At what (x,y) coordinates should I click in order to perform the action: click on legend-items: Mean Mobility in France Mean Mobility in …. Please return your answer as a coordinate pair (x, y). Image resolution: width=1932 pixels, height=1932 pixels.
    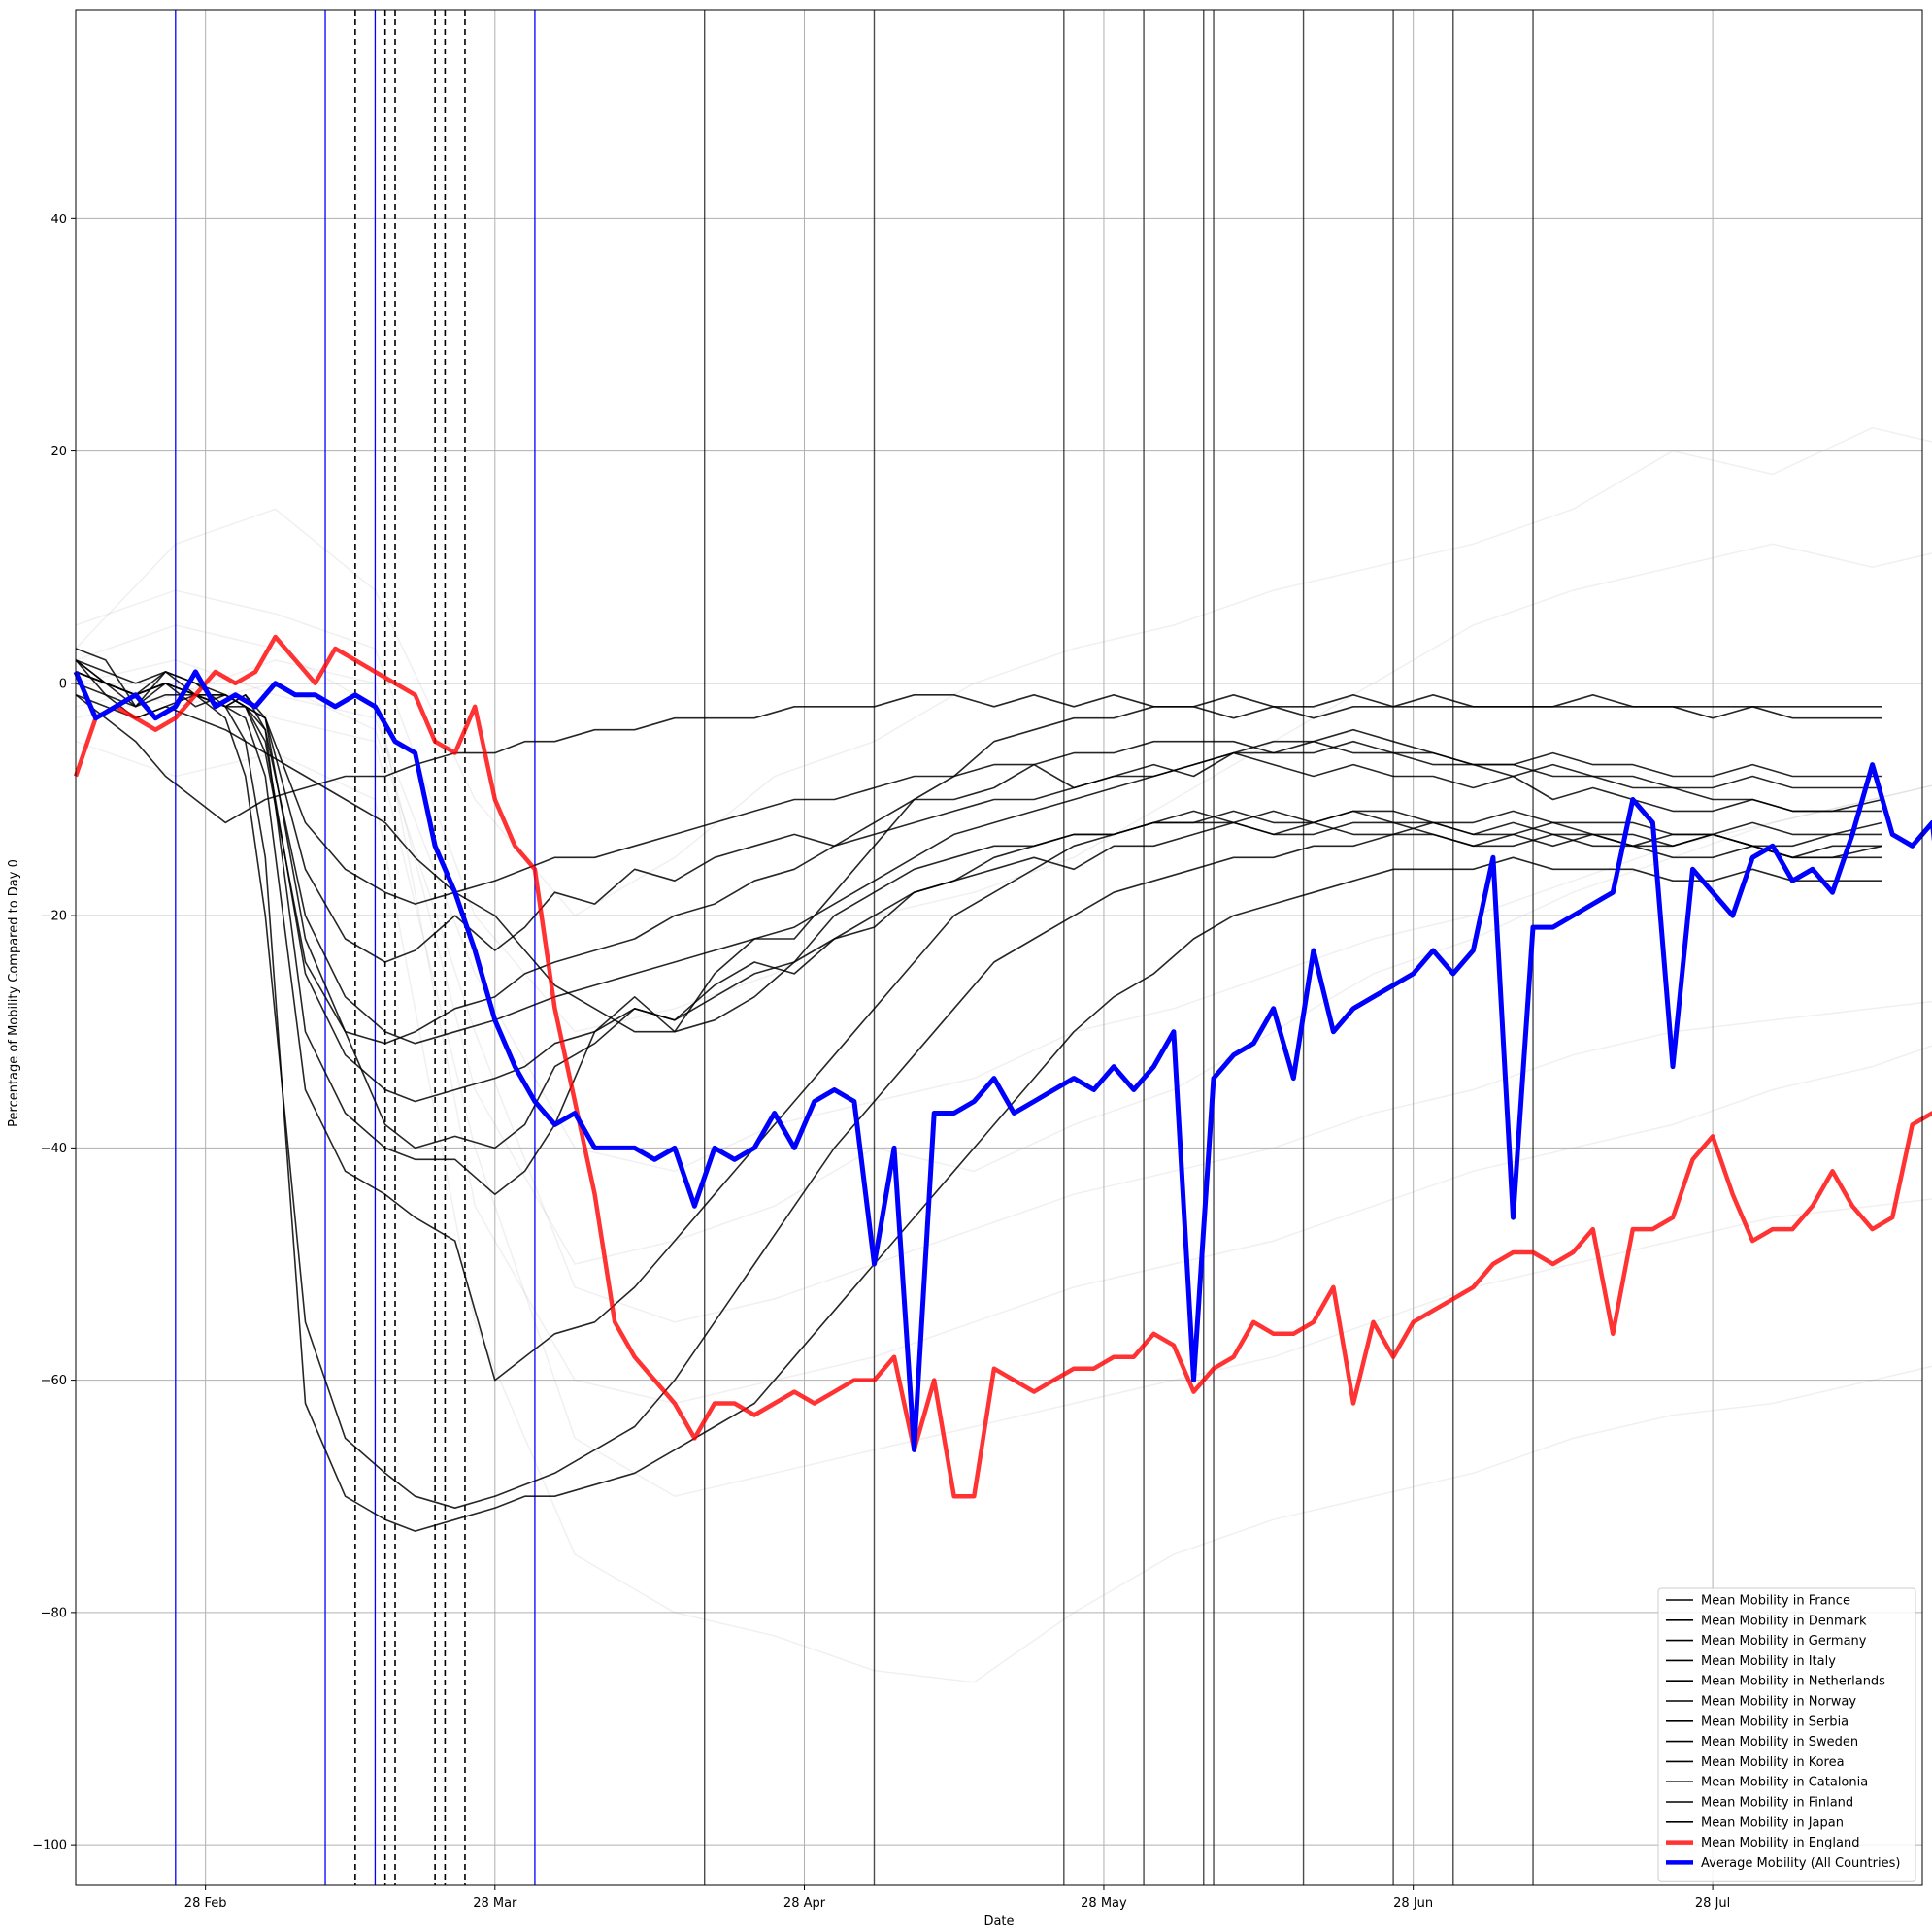
    Looking at the image, I should click on (1783, 1732).